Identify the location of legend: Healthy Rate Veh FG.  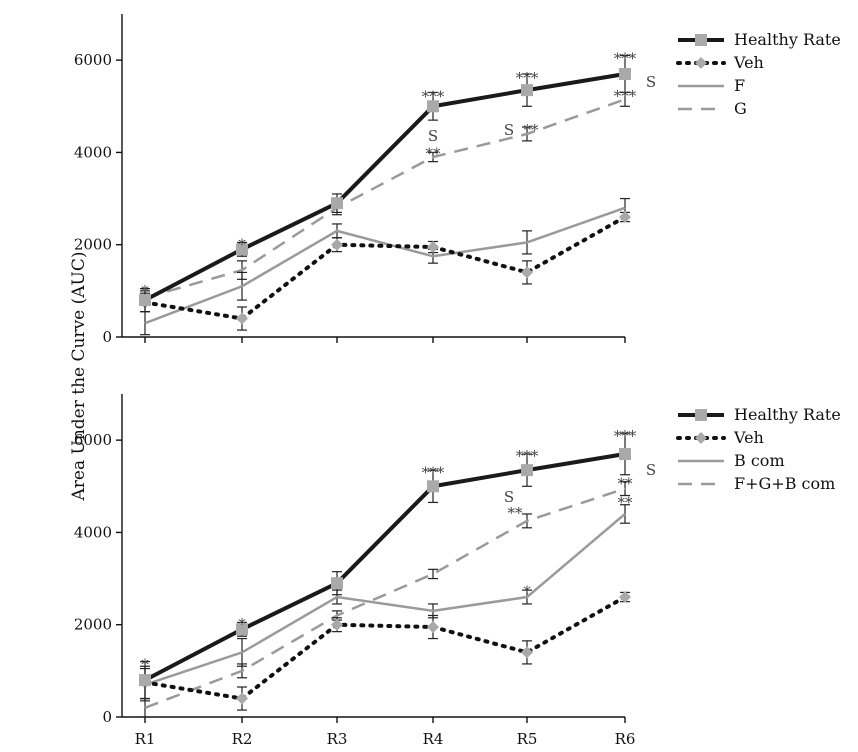
(758, 74).